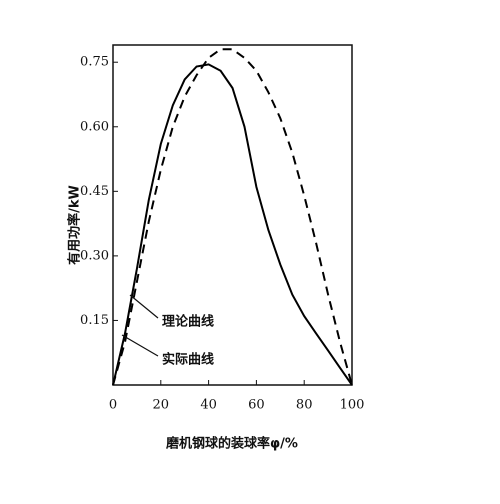 This screenshot has height=504, width=500. What do you see at coordinates (94, 126) in the screenshot?
I see `y-tick-label: 0.60` at bounding box center [94, 126].